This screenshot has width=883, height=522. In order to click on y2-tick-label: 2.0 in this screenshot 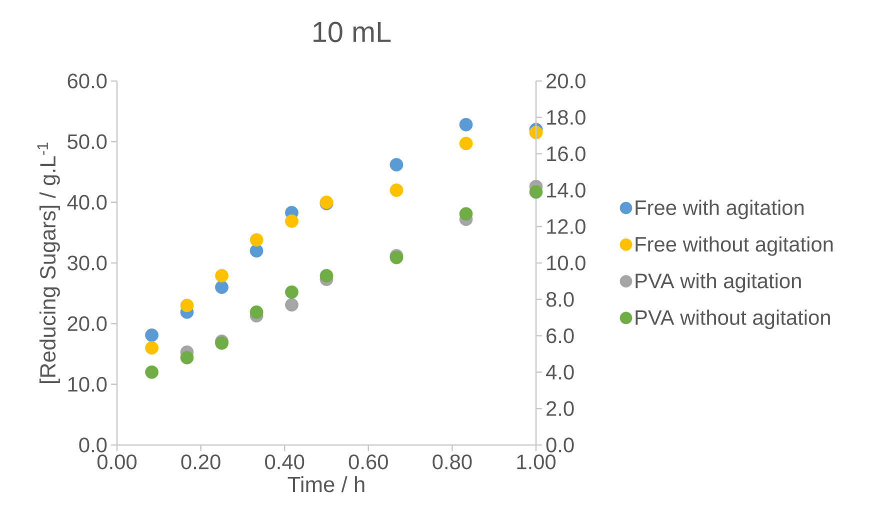, I will do `click(560, 408)`.